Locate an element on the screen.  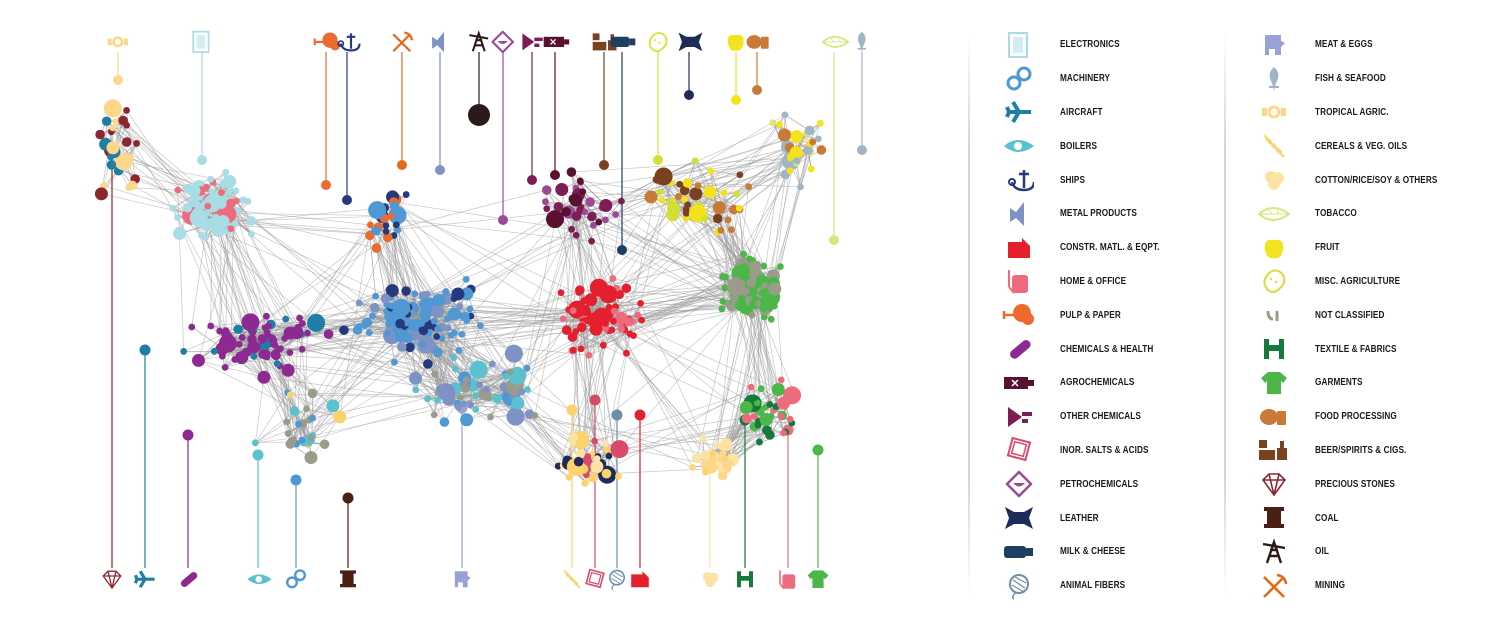
legend-label: OIL is located at coordinates (1322, 552).